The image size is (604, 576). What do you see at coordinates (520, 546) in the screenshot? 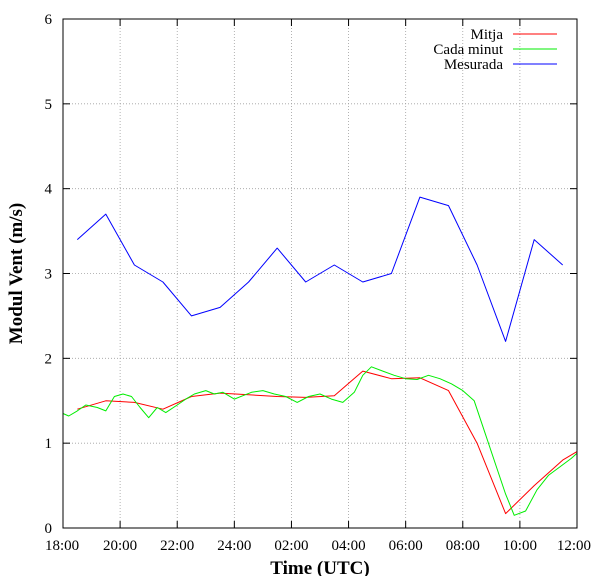
I see `x-tick-label: 10:00` at bounding box center [520, 546].